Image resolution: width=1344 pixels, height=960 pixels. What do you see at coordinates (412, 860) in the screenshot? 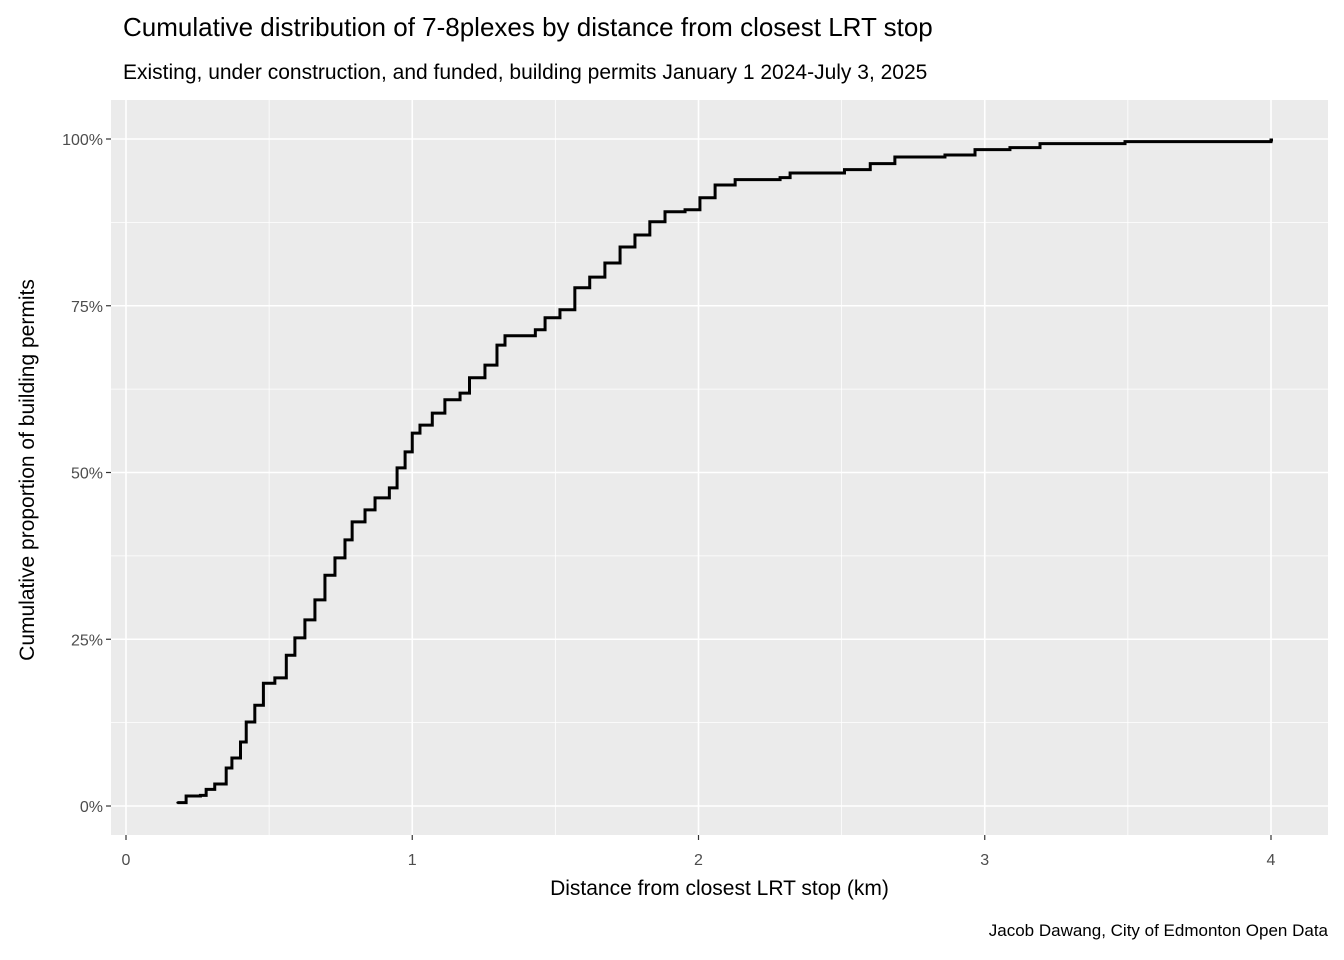
I see `x-tick-label: 1` at bounding box center [412, 860].